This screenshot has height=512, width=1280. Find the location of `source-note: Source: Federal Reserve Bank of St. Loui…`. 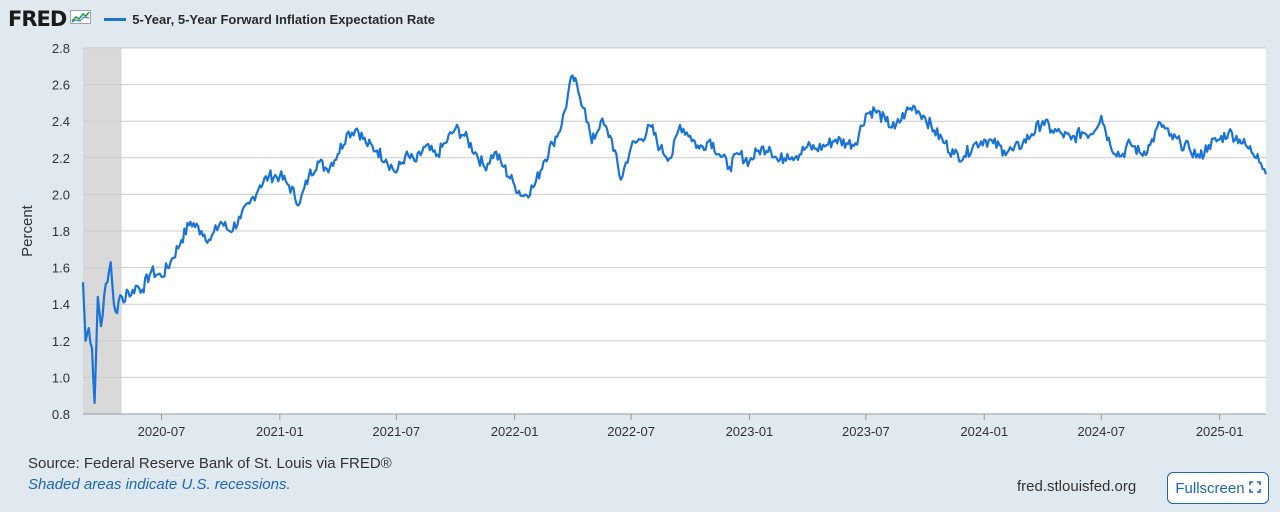

source-note: Source: Federal Reserve Bank of St. Loui… is located at coordinates (210, 463).